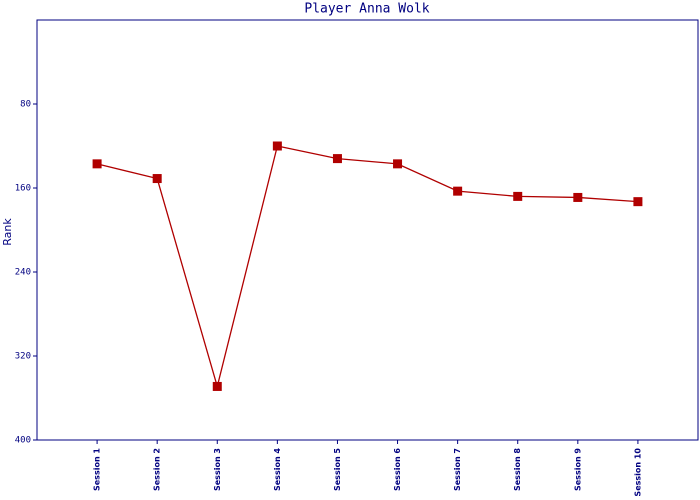  What do you see at coordinates (517, 469) in the screenshot?
I see `x-tick-label: Session 8` at bounding box center [517, 469].